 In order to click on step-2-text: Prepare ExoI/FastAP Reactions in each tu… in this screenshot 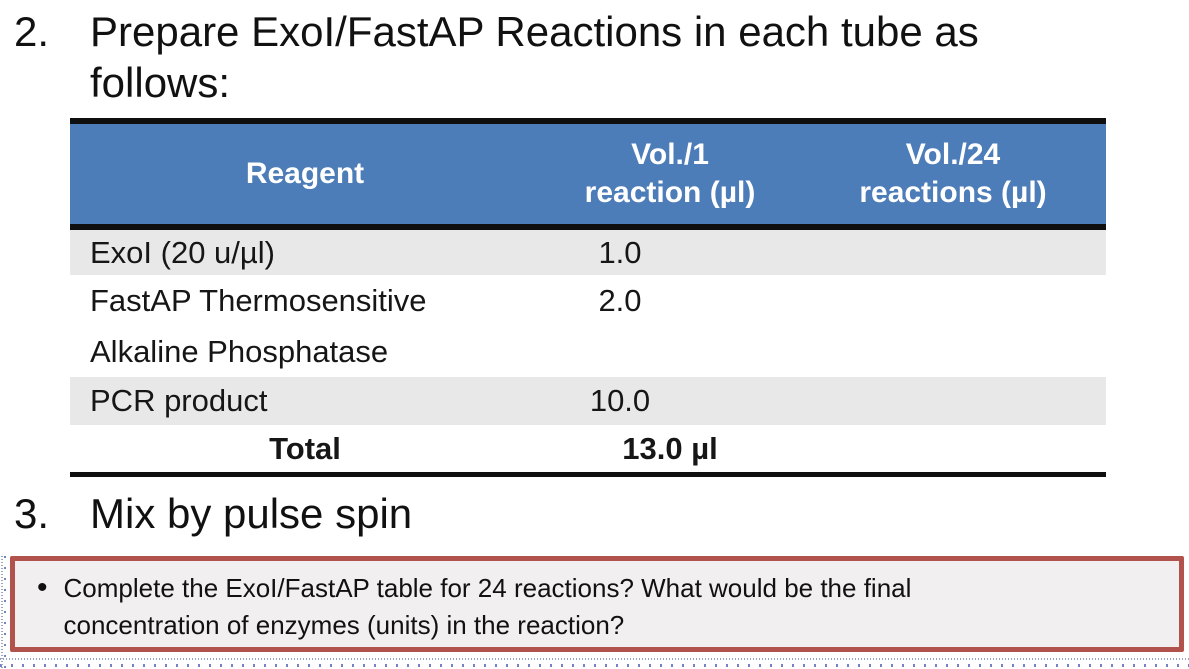, I will do `click(534, 57)`.